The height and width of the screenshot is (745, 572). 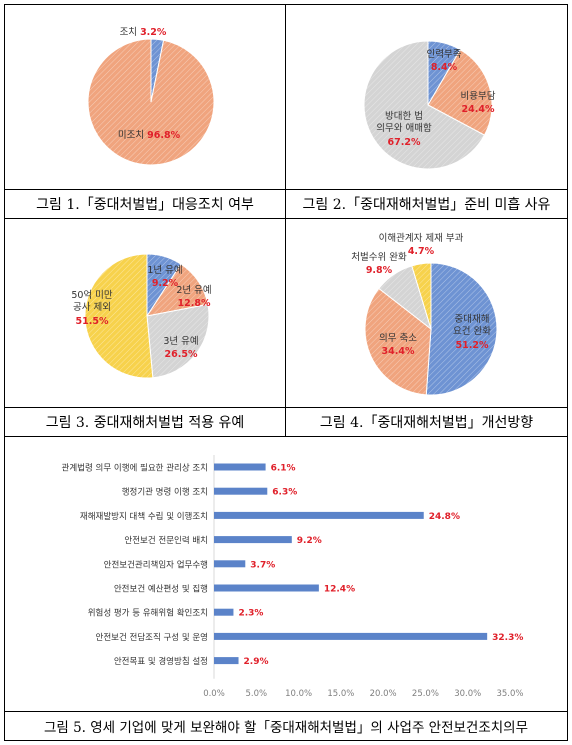 What do you see at coordinates (181, 354) in the screenshot?
I see `svg-text: 26.5%` at bounding box center [181, 354].